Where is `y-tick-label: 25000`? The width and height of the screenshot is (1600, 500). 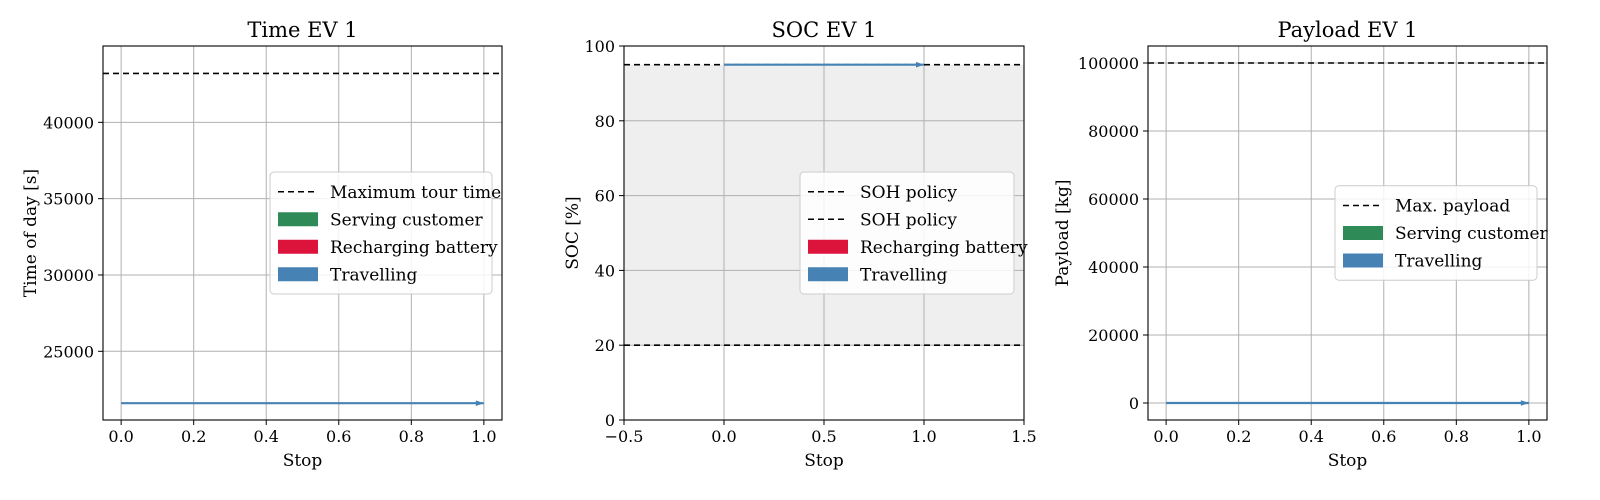 y-tick-label: 25000 is located at coordinates (68, 351).